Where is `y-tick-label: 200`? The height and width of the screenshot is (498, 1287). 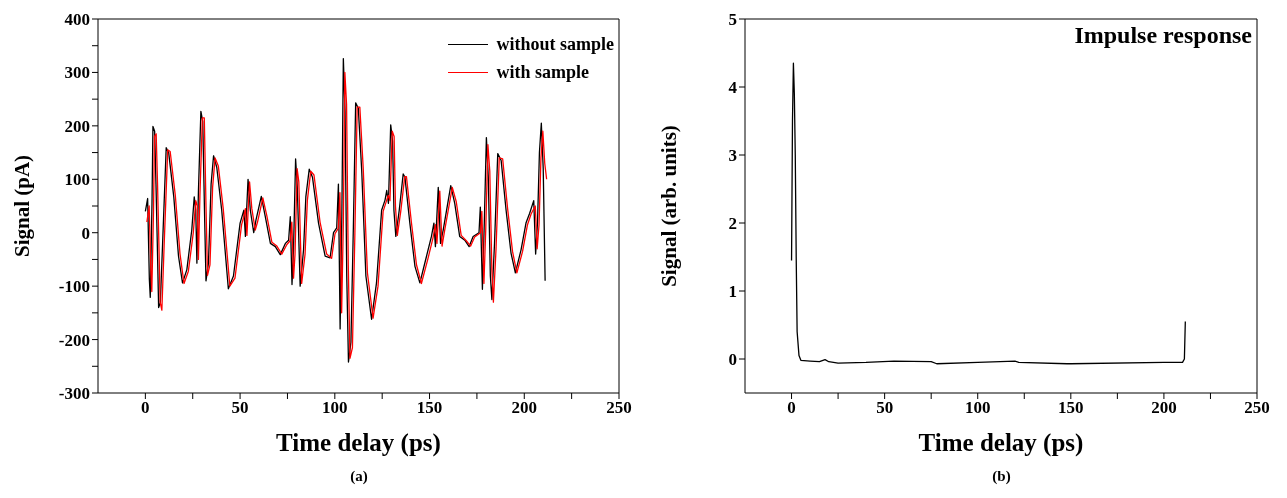 y-tick-label: 200 is located at coordinates (77, 126).